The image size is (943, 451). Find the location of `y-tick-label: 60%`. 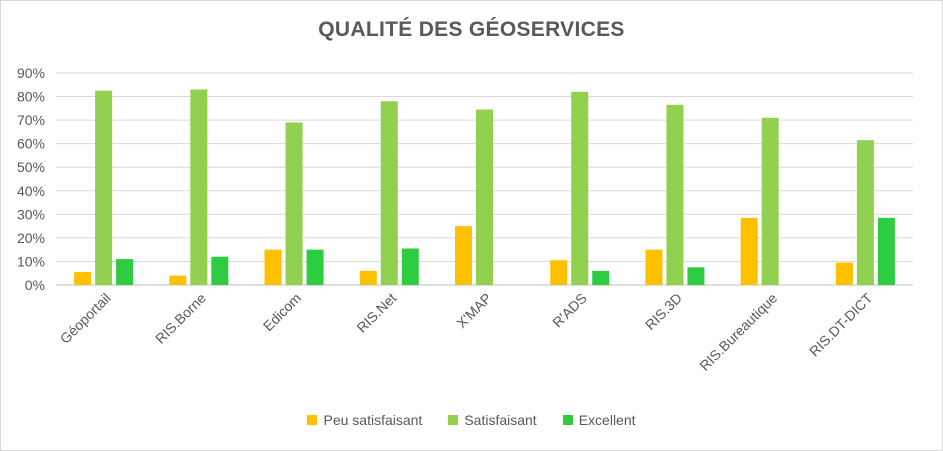

y-tick-label: 60% is located at coordinates (31, 144).